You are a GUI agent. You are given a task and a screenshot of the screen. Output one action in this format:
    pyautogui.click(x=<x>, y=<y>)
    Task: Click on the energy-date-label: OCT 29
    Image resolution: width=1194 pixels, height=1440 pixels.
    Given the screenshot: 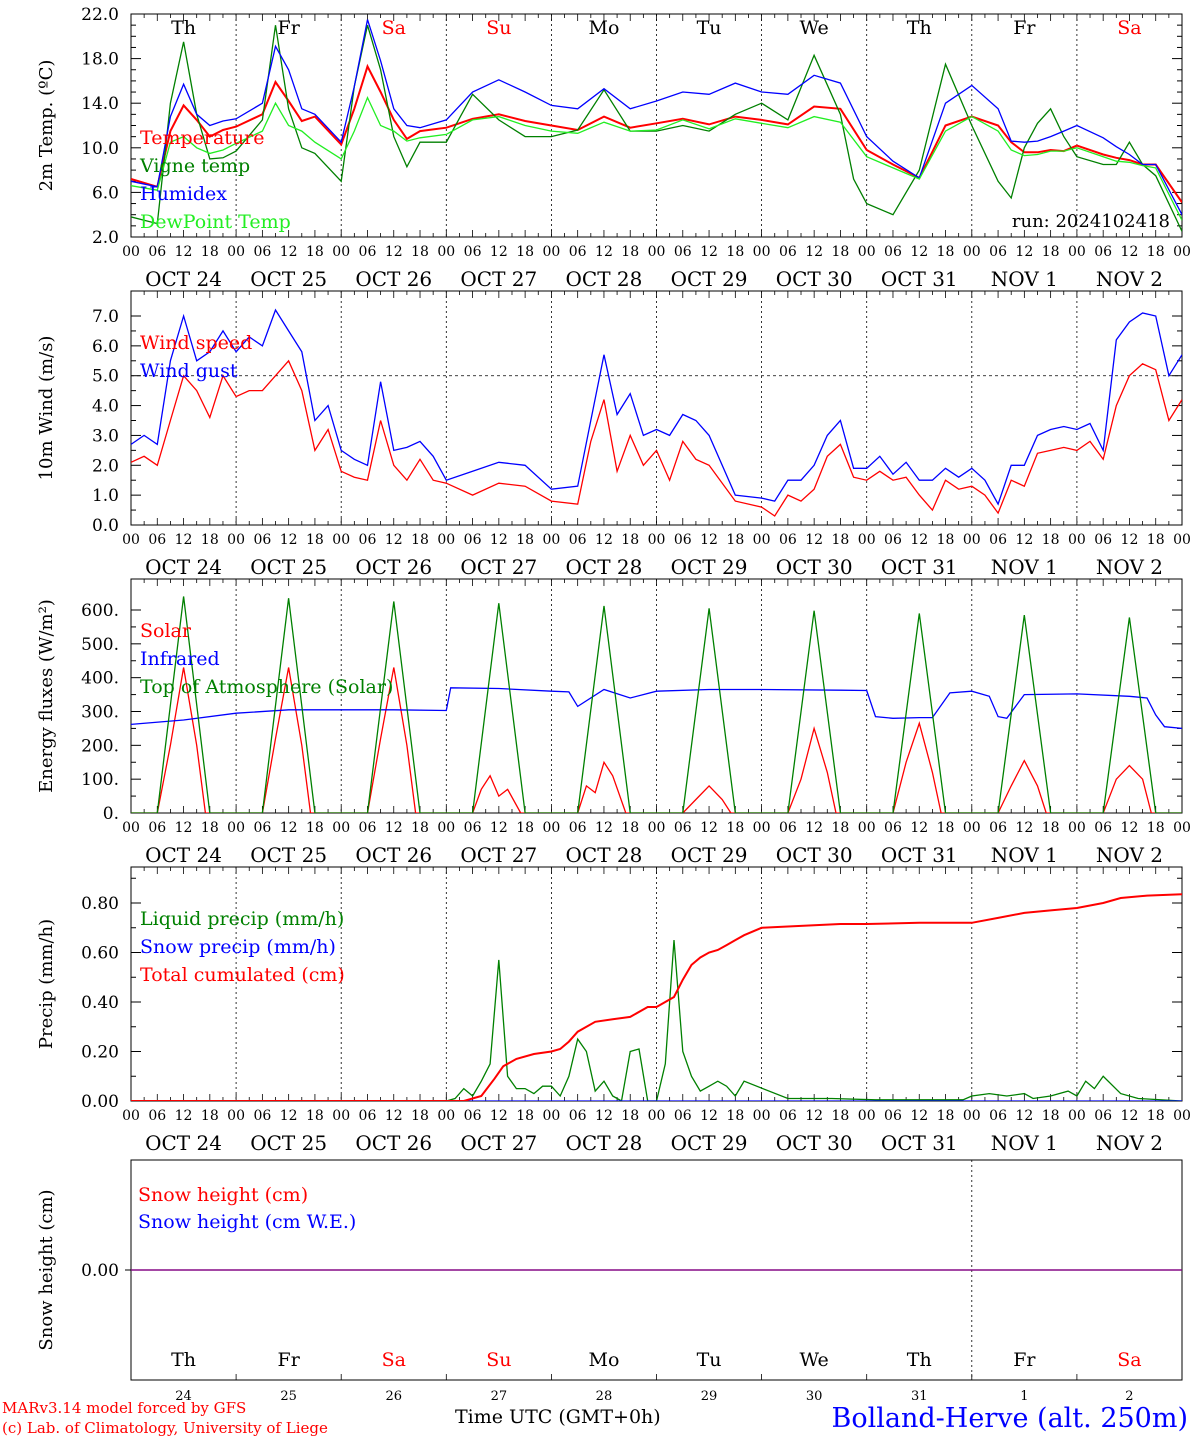 What is the action you would take?
    pyautogui.click(x=709, y=855)
    